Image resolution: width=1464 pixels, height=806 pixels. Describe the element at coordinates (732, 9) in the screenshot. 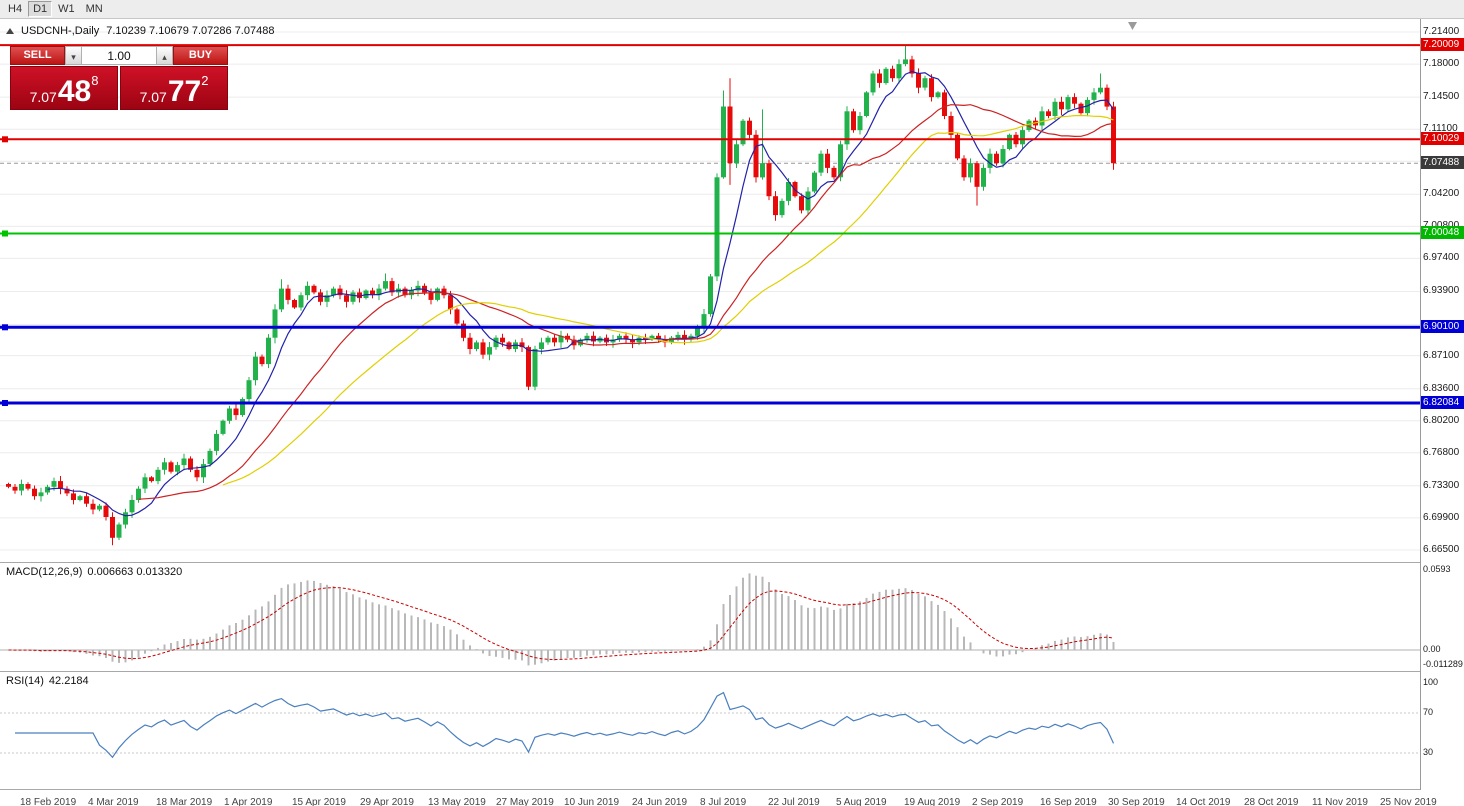

I see `timeframe-toolbar: H4 D1 W1 MN` at that location.